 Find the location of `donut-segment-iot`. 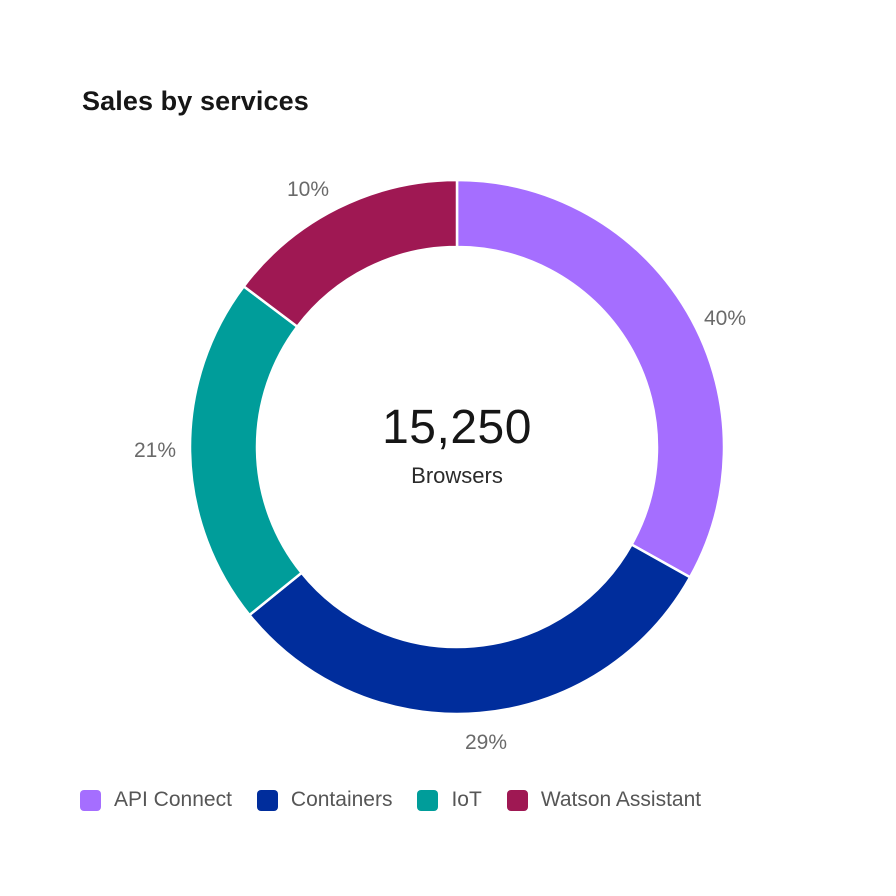

donut-segment-iot is located at coordinates (246, 450).